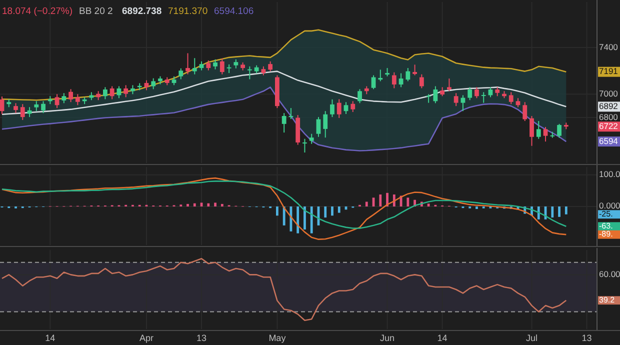  What do you see at coordinates (608, 141) in the screenshot?
I see `annotation: 6594` at bounding box center [608, 141].